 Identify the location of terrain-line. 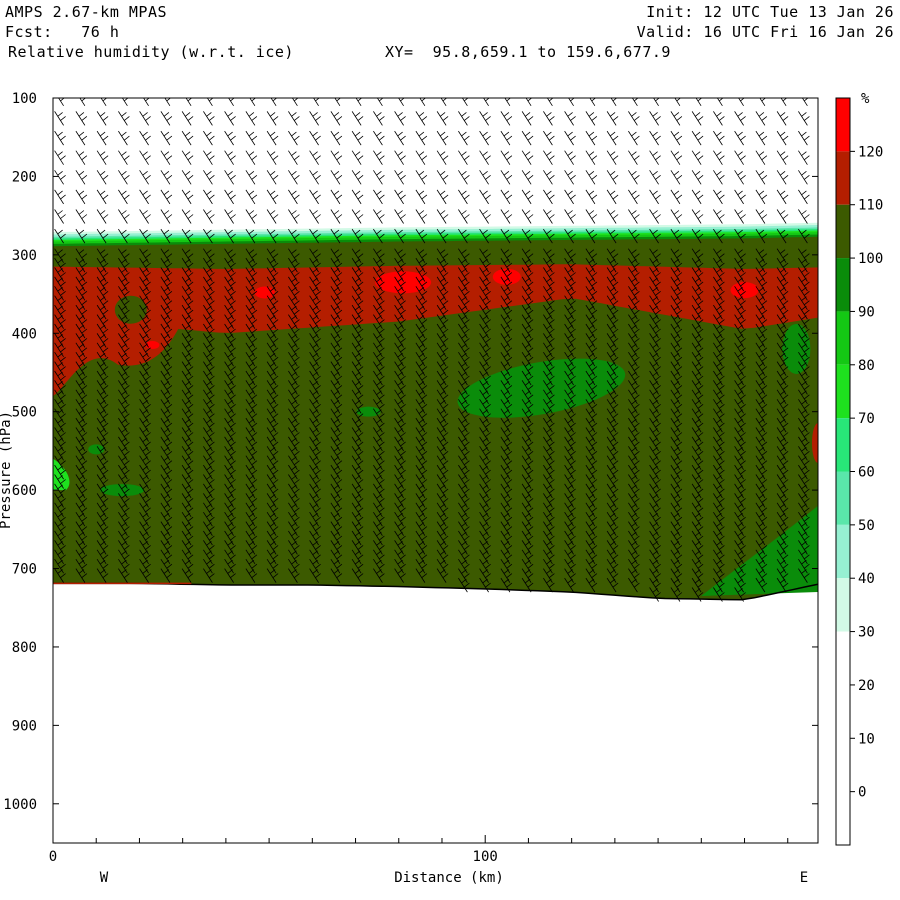
(435, 591).